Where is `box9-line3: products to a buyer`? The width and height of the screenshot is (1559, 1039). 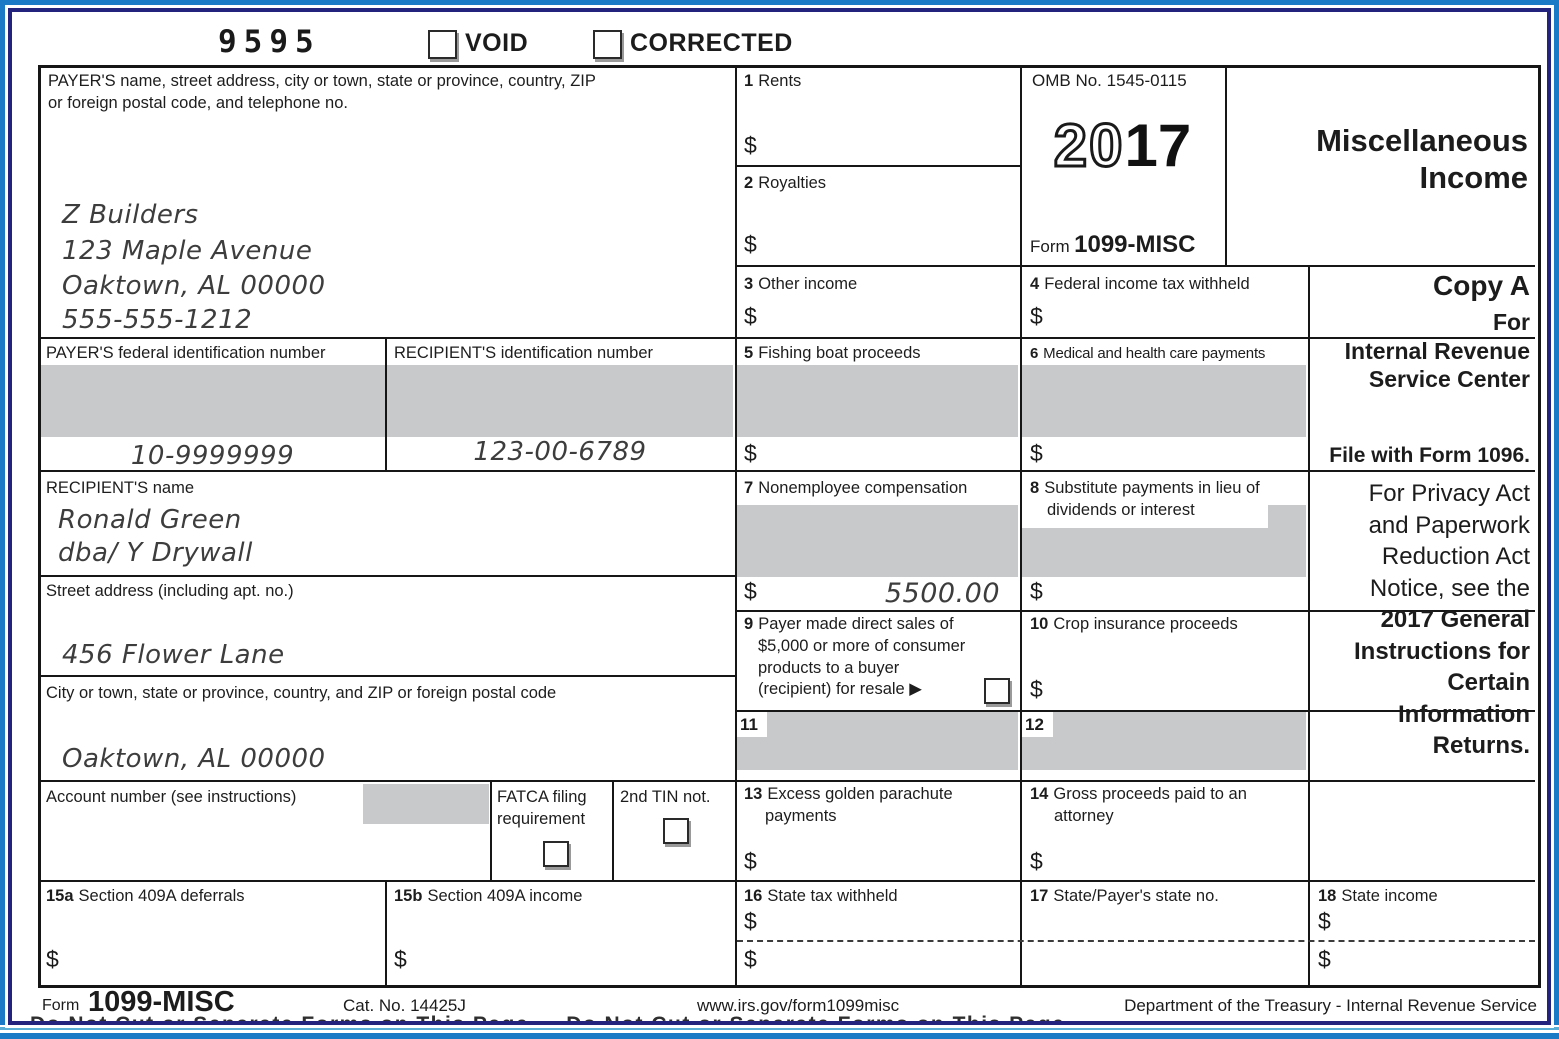 box9-line3: products to a buyer is located at coordinates (829, 667).